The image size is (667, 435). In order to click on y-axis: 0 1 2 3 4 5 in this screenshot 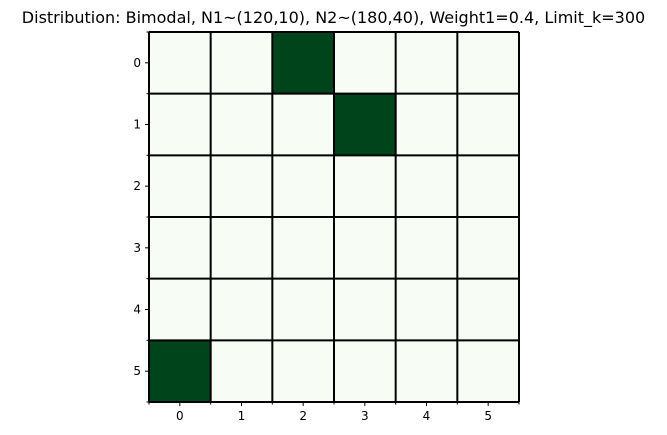, I will do `click(141, 217)`.